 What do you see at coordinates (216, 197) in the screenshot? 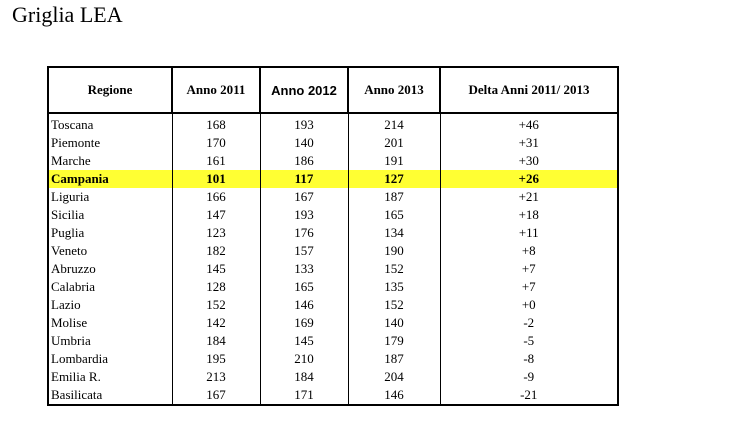
I see `cell-anno-2011: 166` at bounding box center [216, 197].